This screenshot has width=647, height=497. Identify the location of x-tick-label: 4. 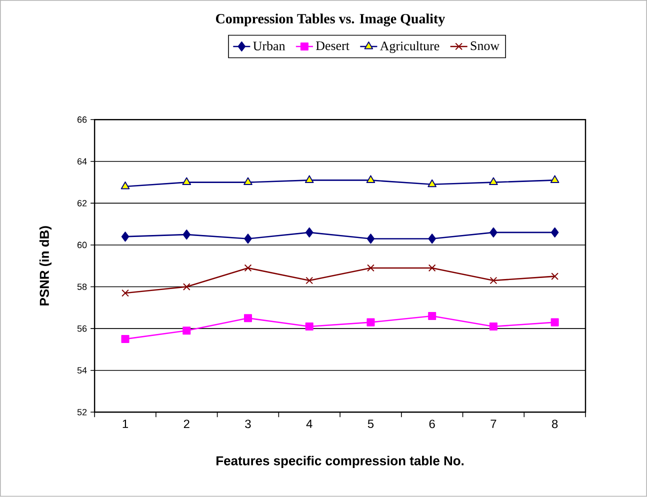
(309, 424).